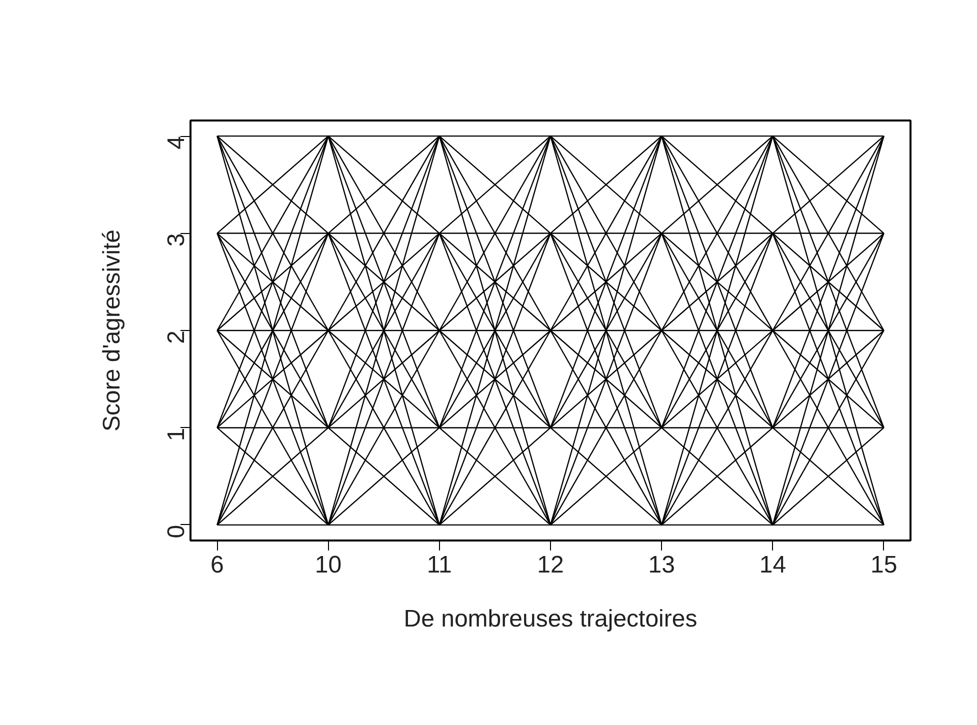 The image size is (977, 725). Describe the element at coordinates (884, 565) in the screenshot. I see `x-tick-label: 15` at that location.